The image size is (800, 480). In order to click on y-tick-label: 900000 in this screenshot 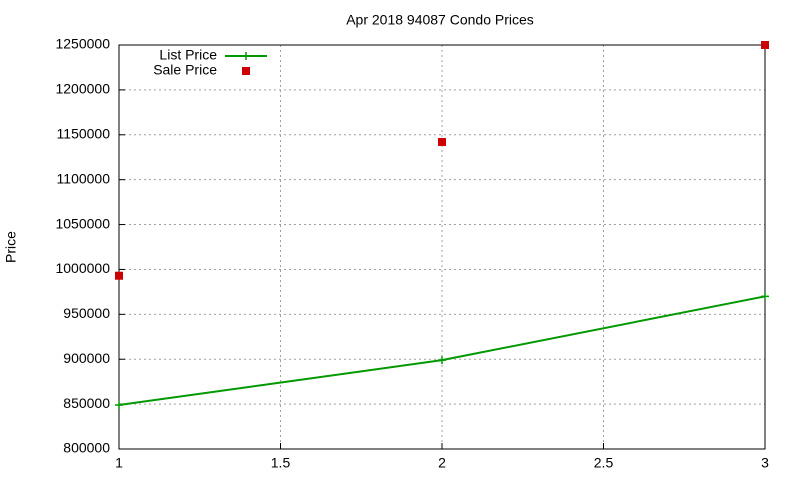, I will do `click(86, 358)`.